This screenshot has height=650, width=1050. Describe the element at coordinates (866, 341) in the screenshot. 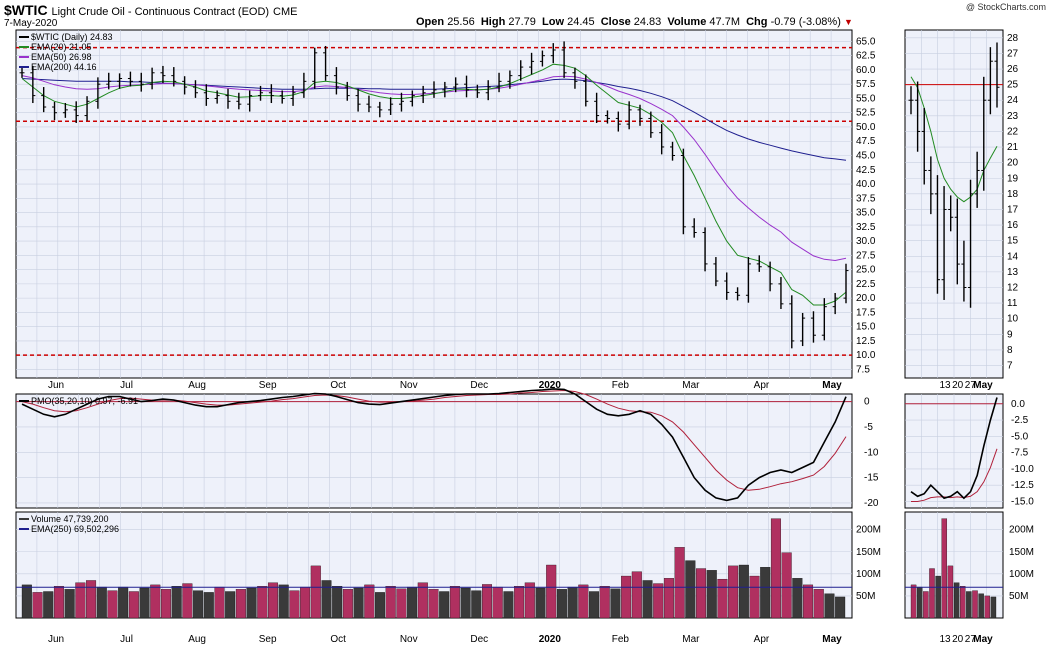

I see `price-tick-label: 12.5` at that location.